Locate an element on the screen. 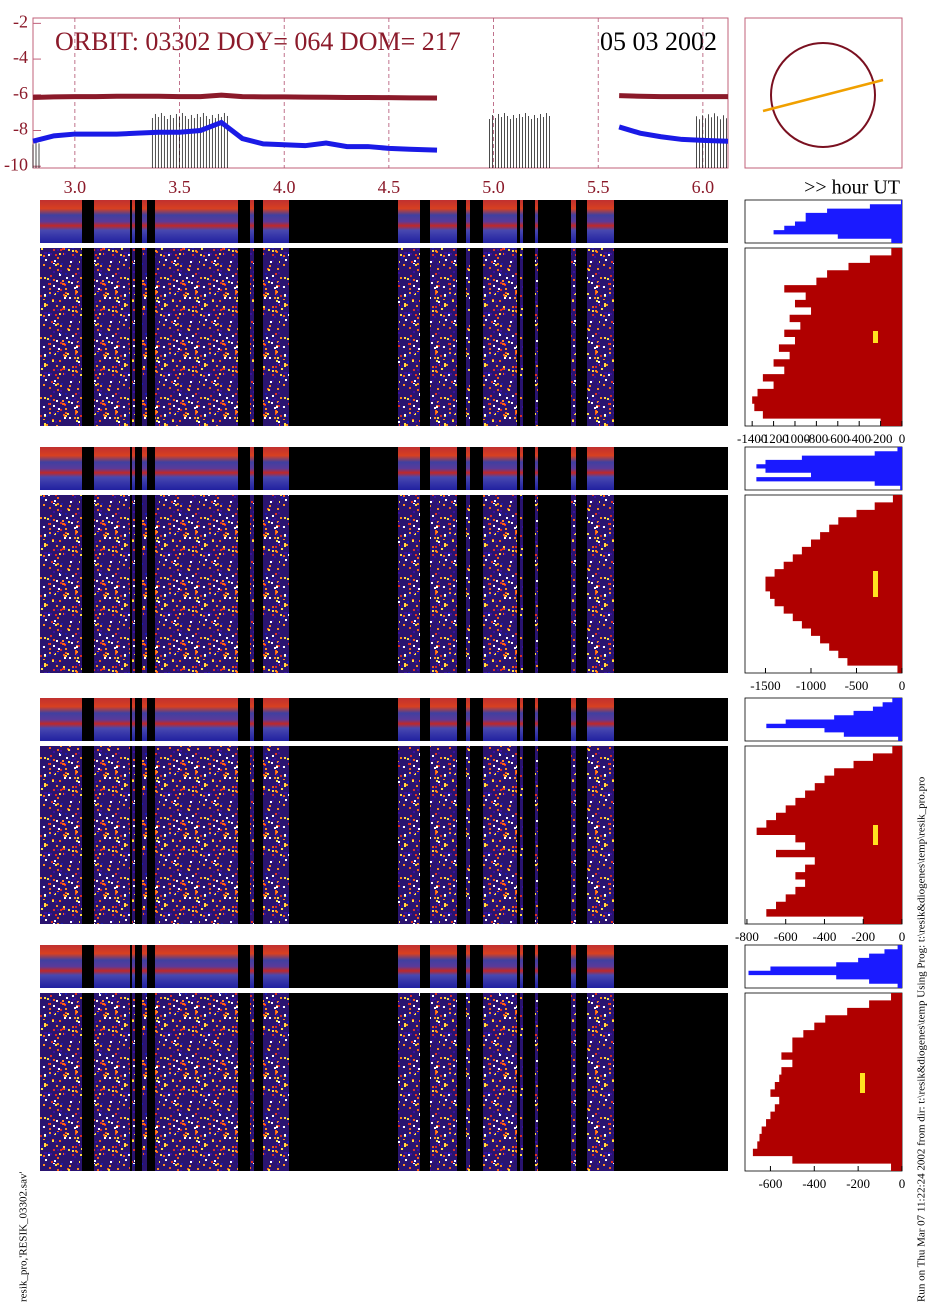  date: 05 03 2002 is located at coordinates (658, 41).